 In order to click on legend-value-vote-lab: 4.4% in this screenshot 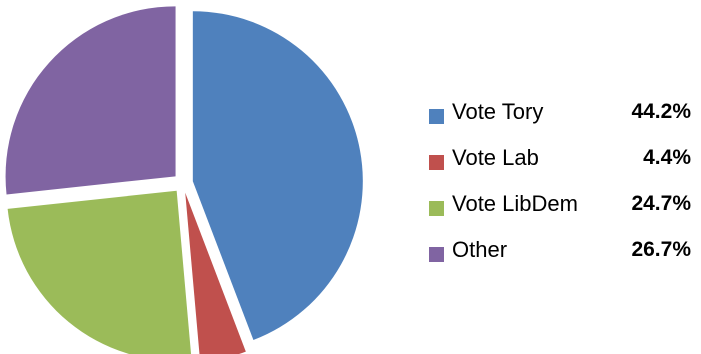, I will do `click(667, 157)`.